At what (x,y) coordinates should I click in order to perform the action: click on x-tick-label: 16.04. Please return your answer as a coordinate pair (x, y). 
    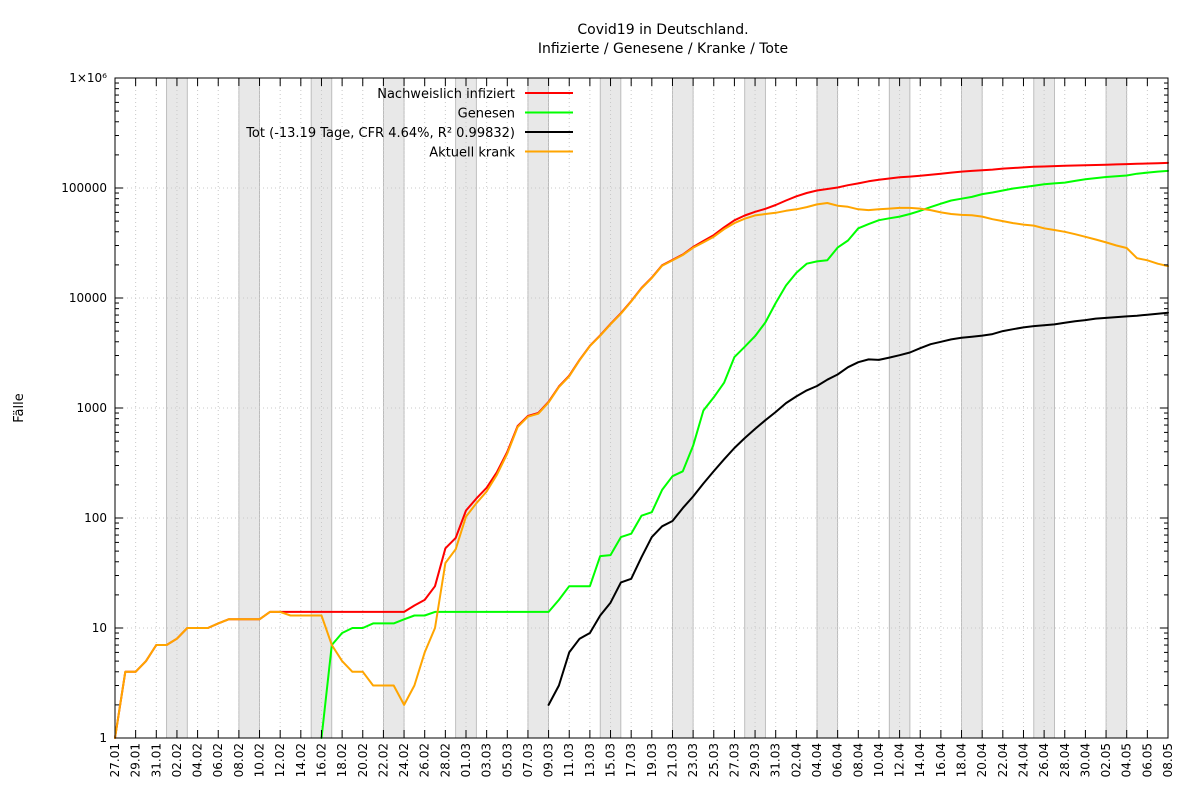
    Looking at the image, I should click on (941, 760).